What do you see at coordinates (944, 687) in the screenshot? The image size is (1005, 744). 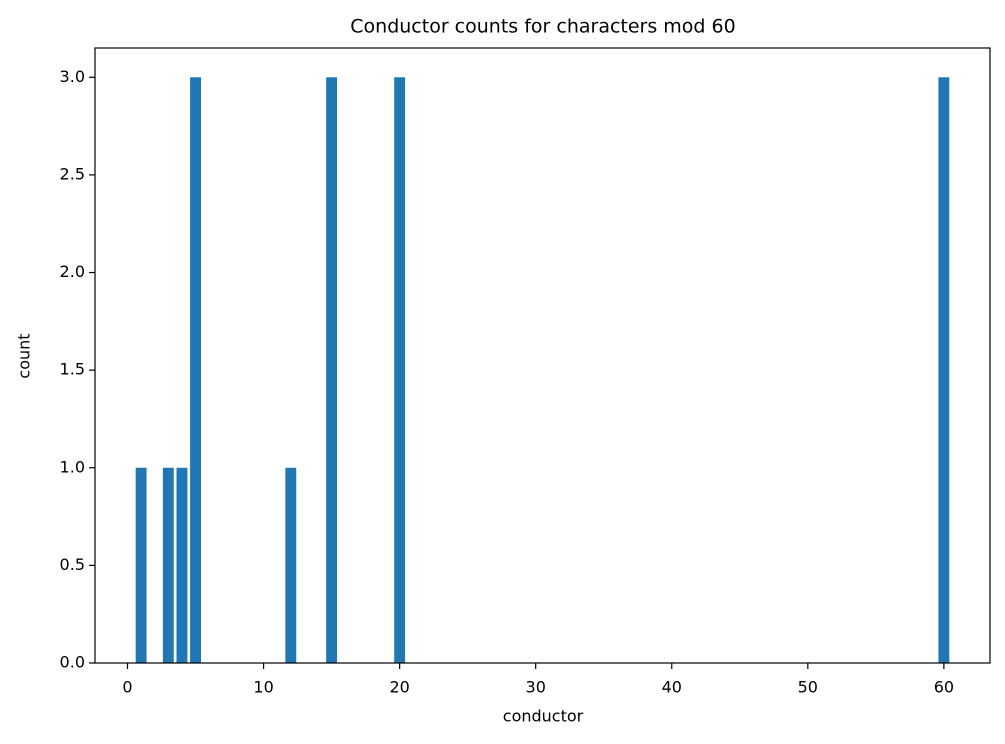 I see `x-tick-label: 60` at bounding box center [944, 687].